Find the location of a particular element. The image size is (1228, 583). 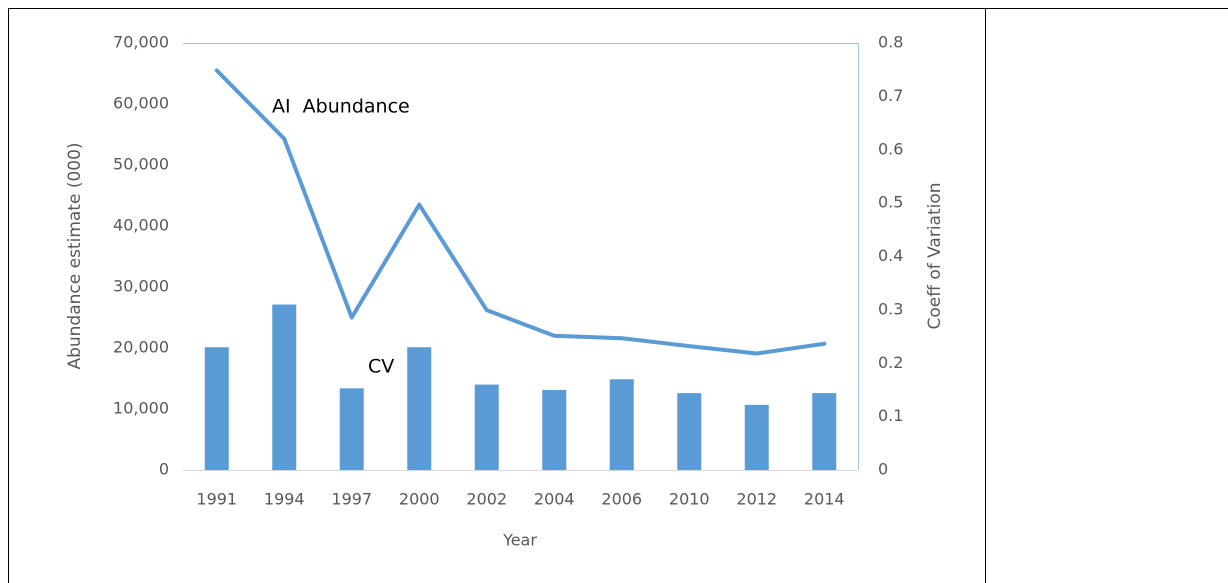

y2-tick-label: 0.1 is located at coordinates (890, 415).